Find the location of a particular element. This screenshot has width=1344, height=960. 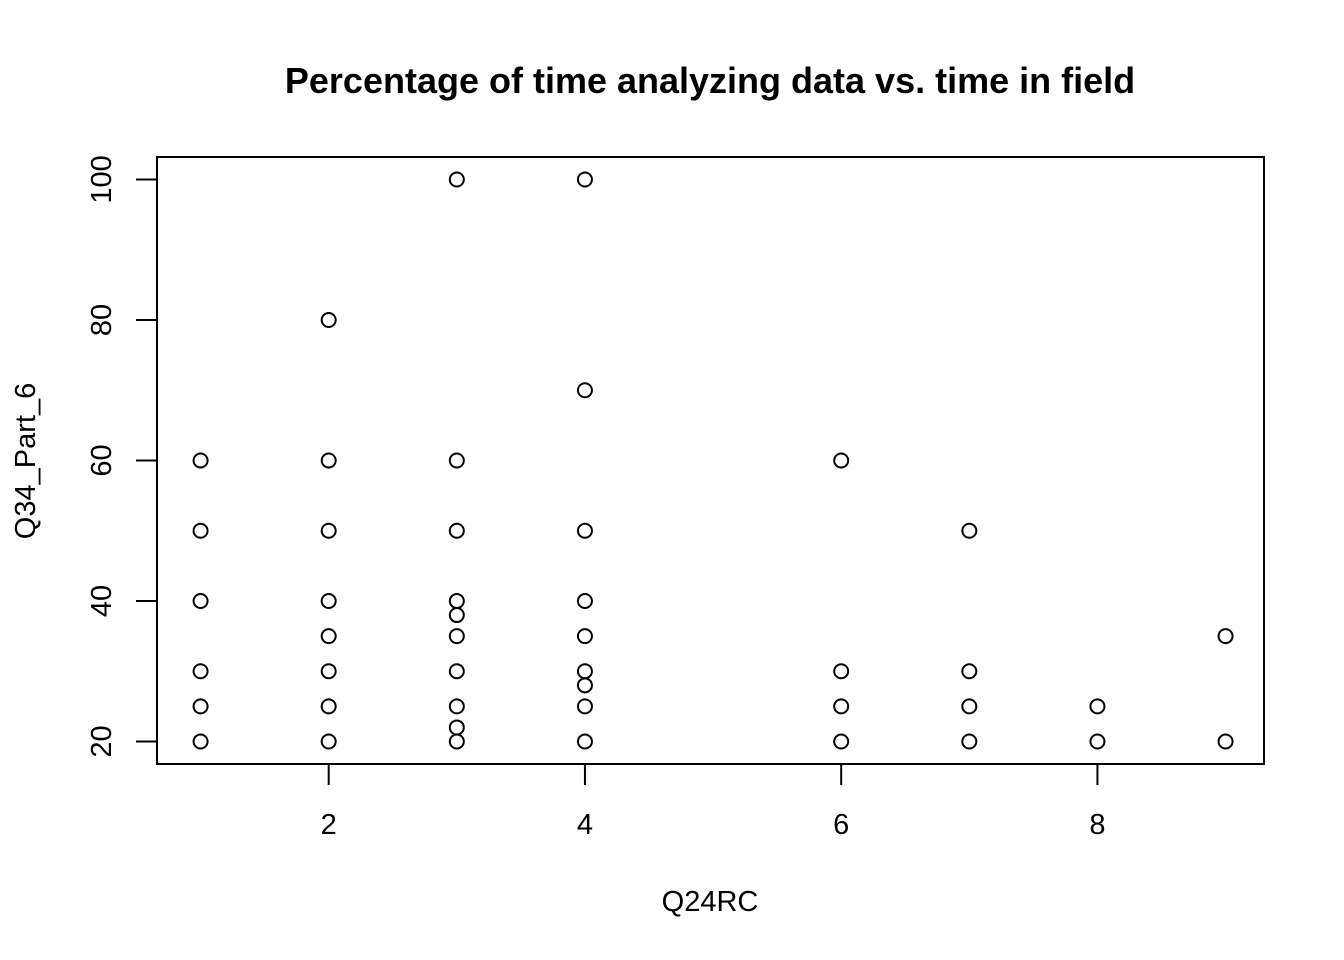

x-axis: 2 4 6 8 is located at coordinates (713, 802).